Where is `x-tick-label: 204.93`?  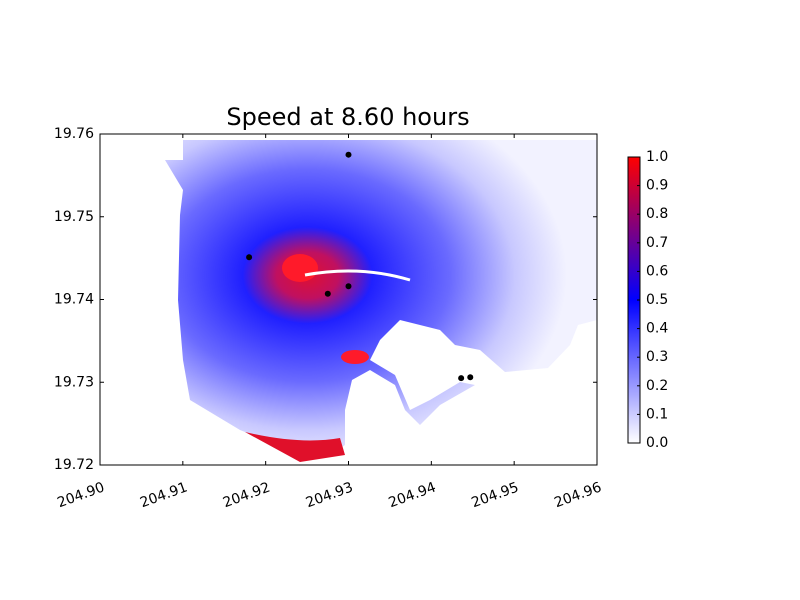
x-tick-label: 204.93 is located at coordinates (330, 495).